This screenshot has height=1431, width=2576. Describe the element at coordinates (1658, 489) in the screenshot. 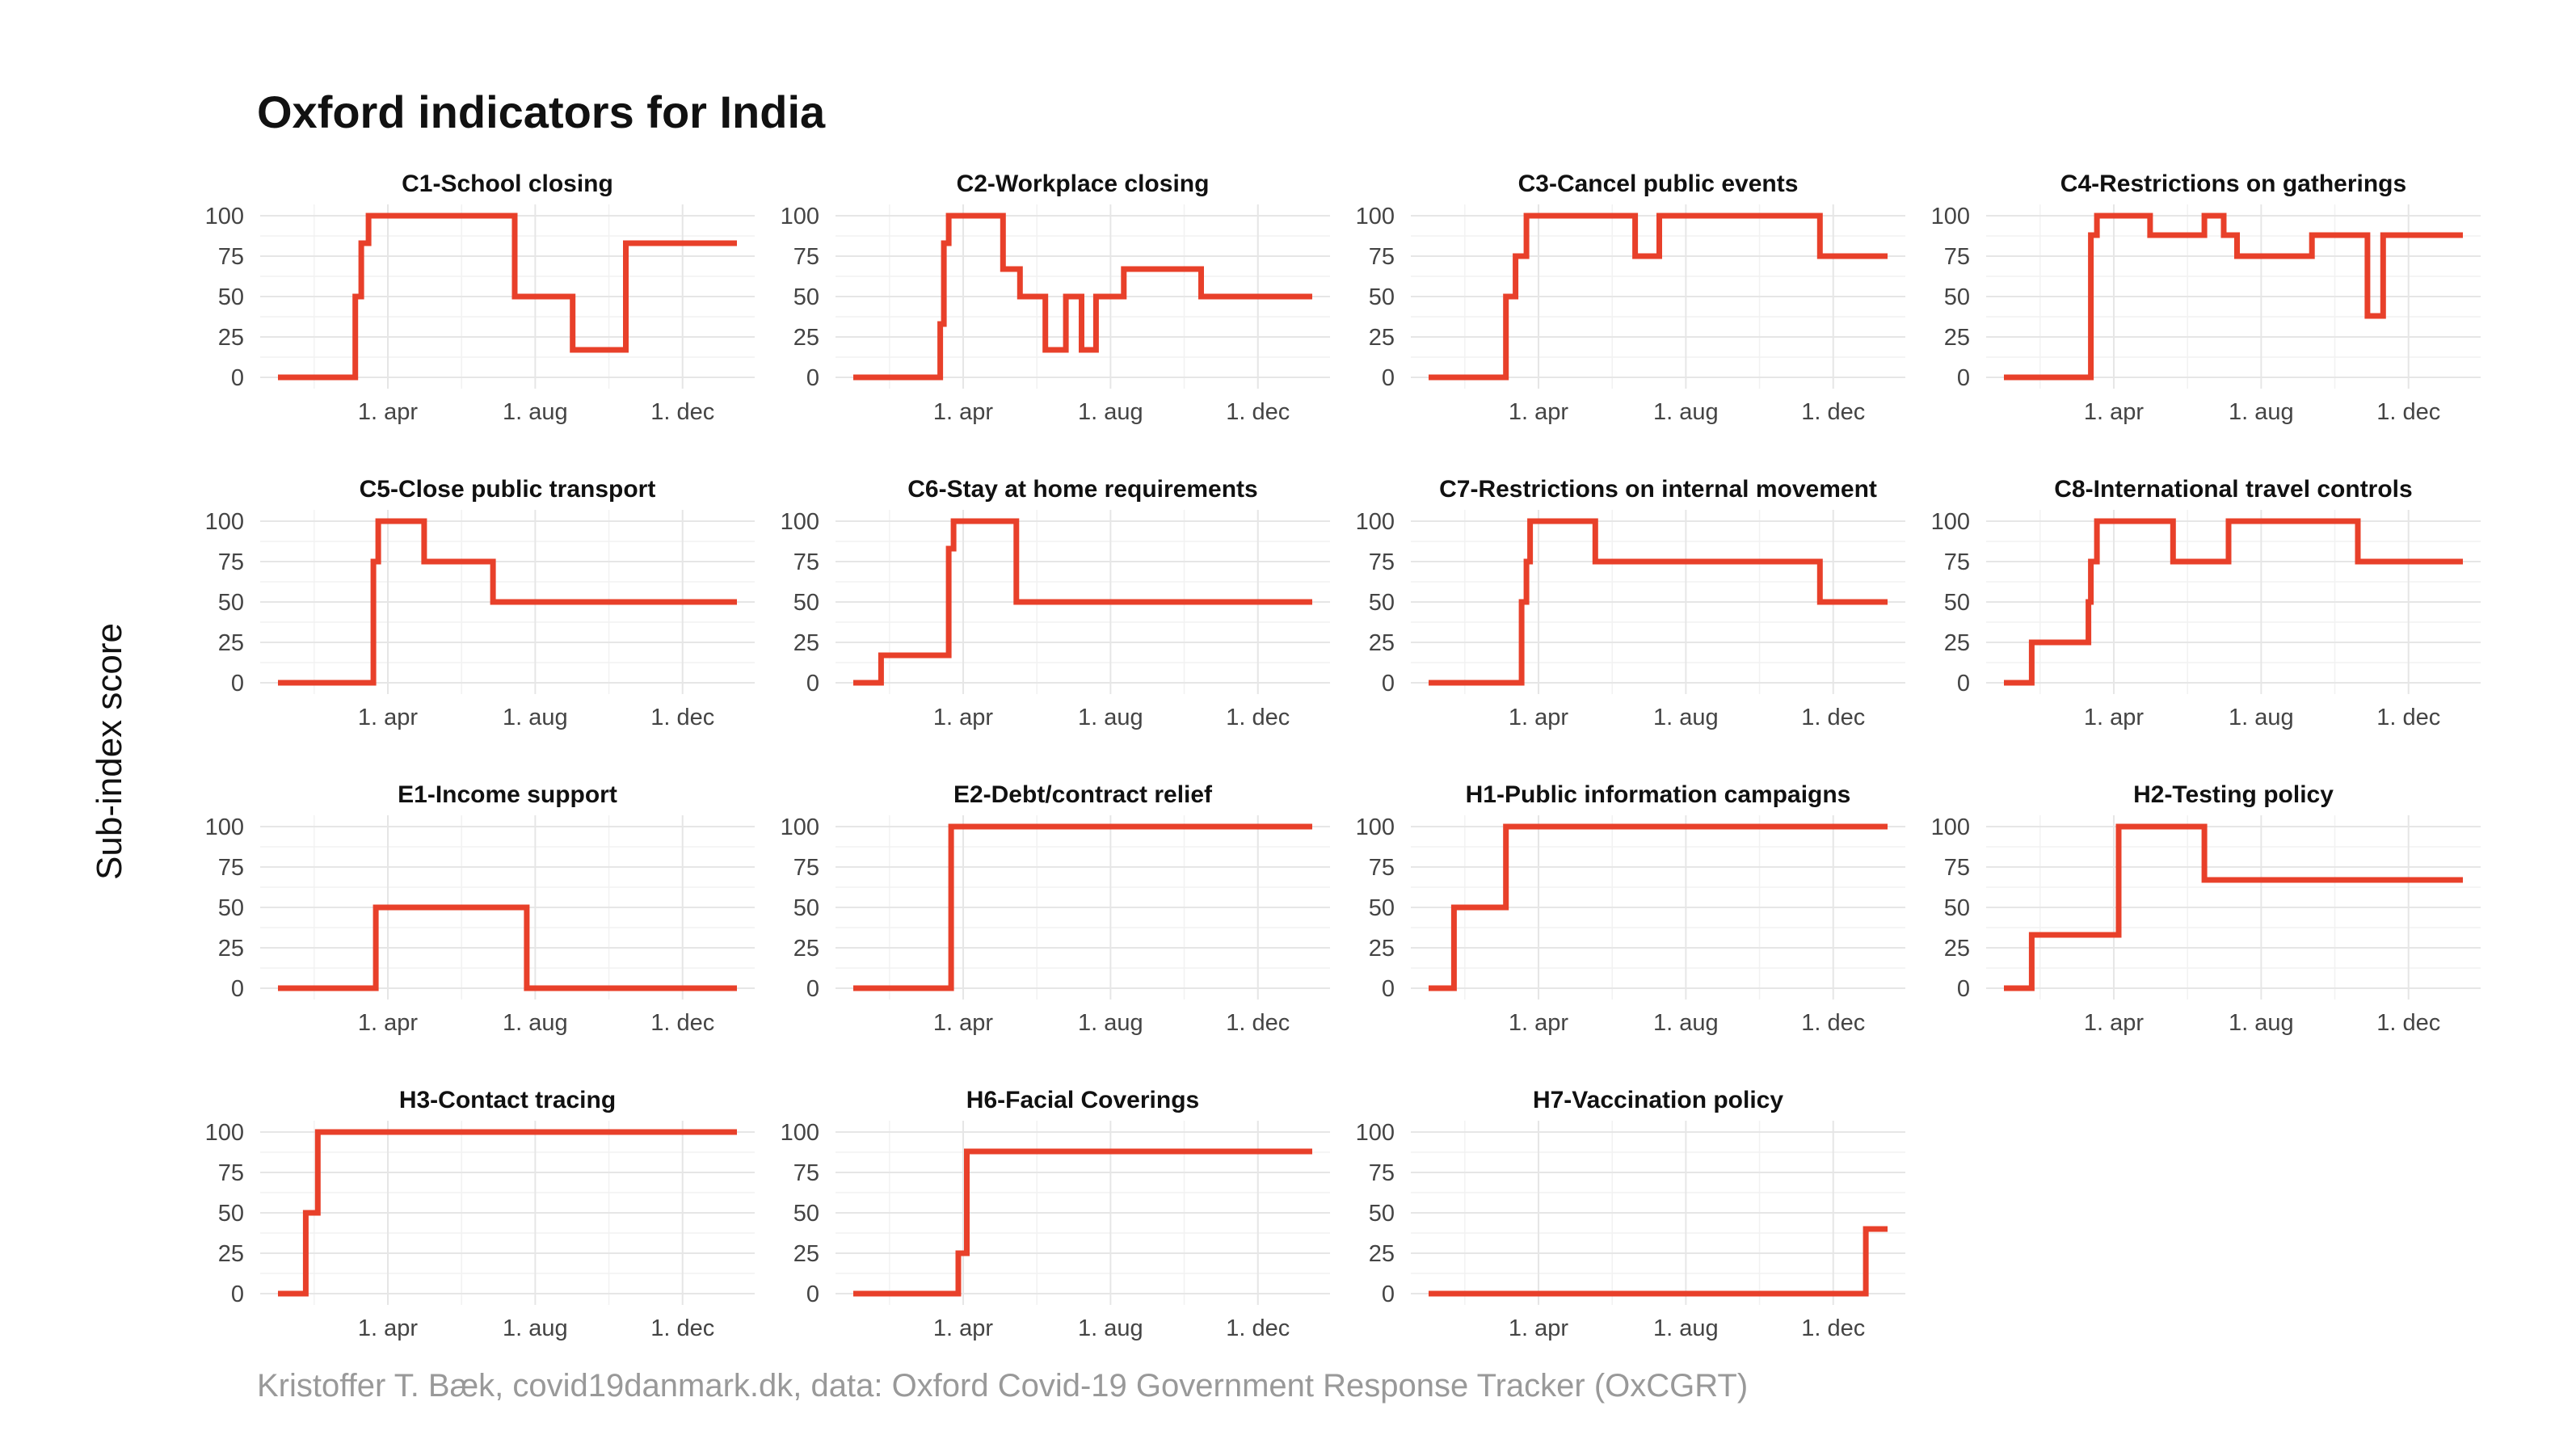

I see `panel-title: C7-Restrictions on internal movement` at that location.